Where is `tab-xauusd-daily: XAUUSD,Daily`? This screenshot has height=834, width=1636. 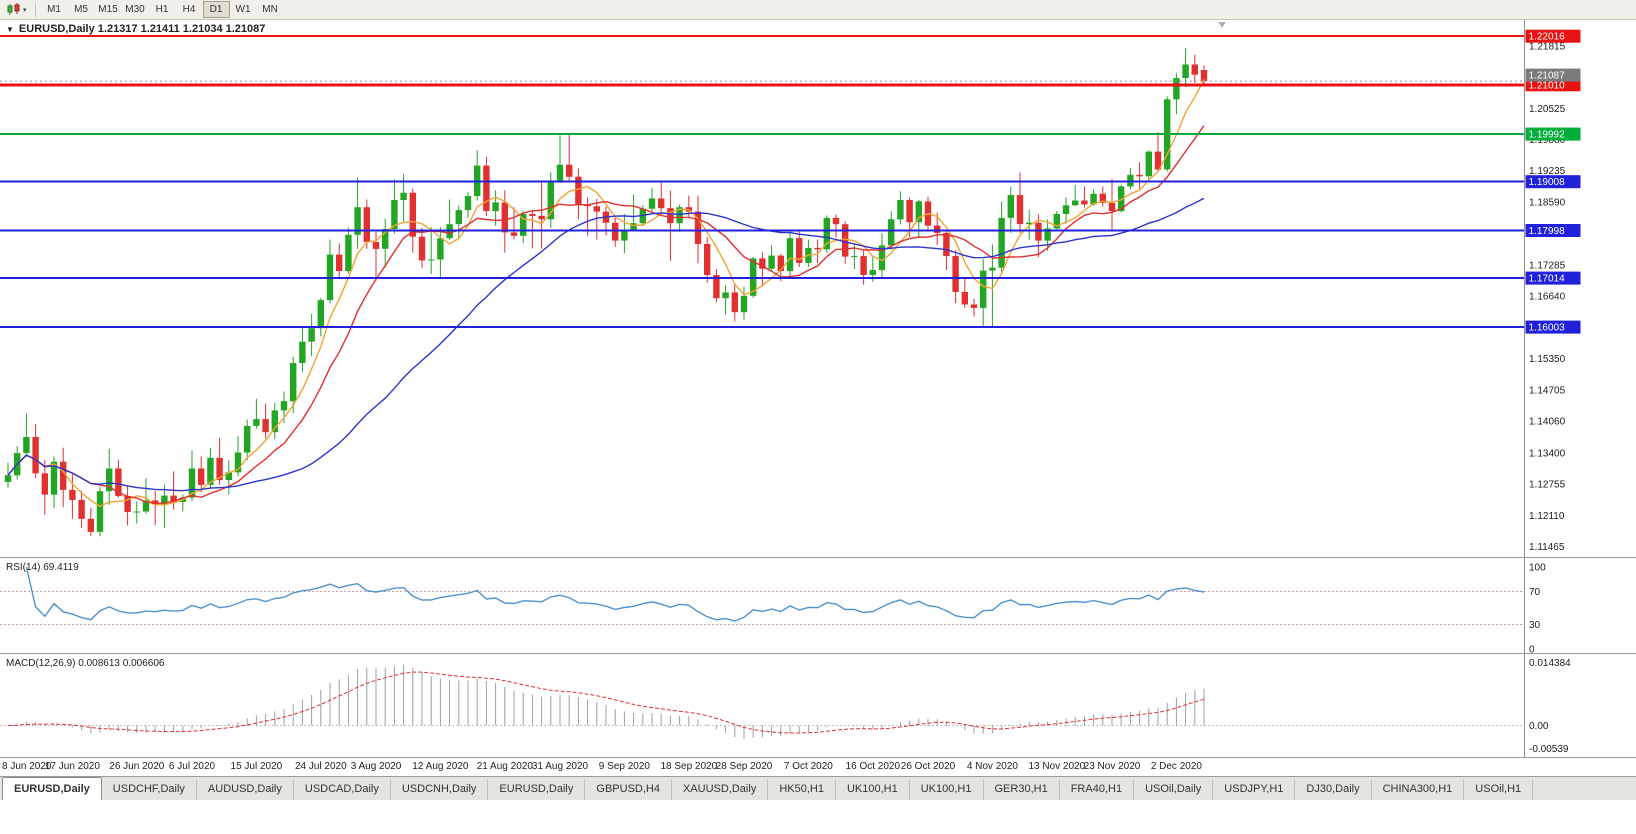
tab-xauusd-daily: XAUUSD,Daily is located at coordinates (720, 789).